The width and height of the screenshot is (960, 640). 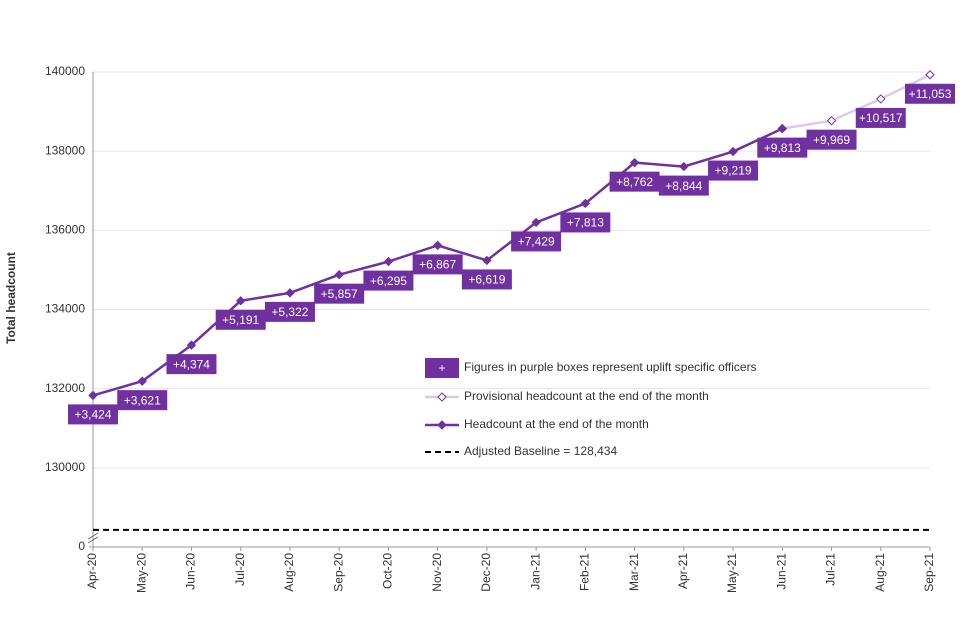 What do you see at coordinates (141, 573) in the screenshot?
I see `x-tick-label: May-20` at bounding box center [141, 573].